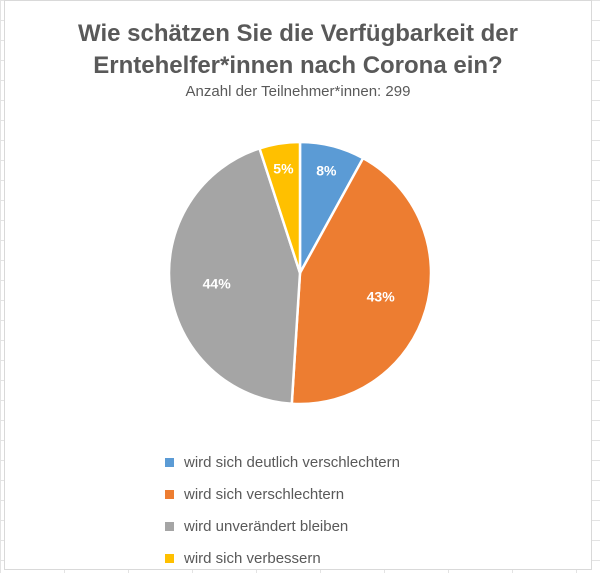  What do you see at coordinates (381, 296) in the screenshot?
I see `slice-data-label: 43%` at bounding box center [381, 296].